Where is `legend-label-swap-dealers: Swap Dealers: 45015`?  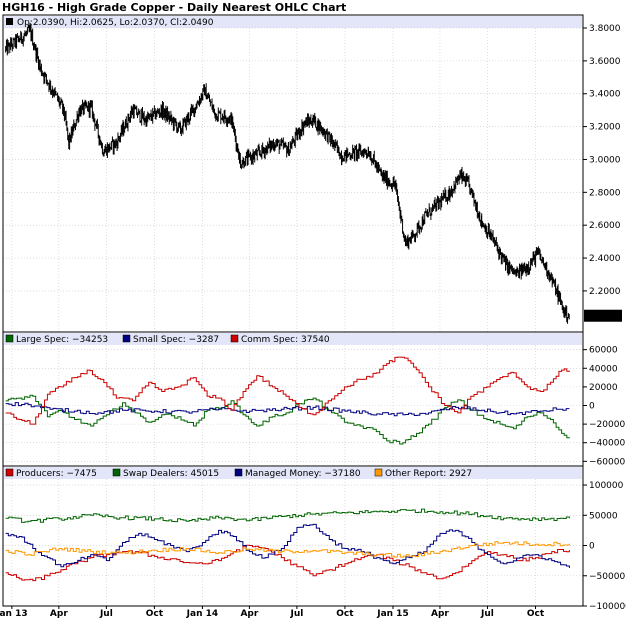 legend-label-swap-dealers: Swap Dealers: 45015 is located at coordinates (171, 474).